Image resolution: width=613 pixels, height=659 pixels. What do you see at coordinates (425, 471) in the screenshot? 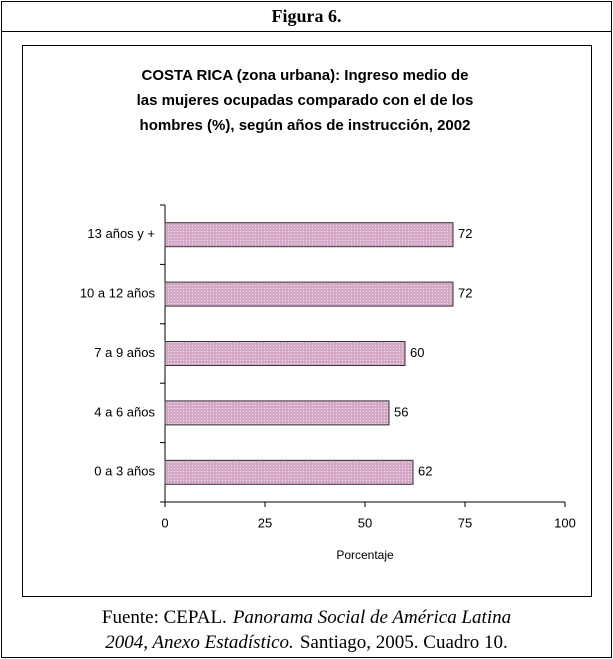
I see `data-label: 62` at bounding box center [425, 471].